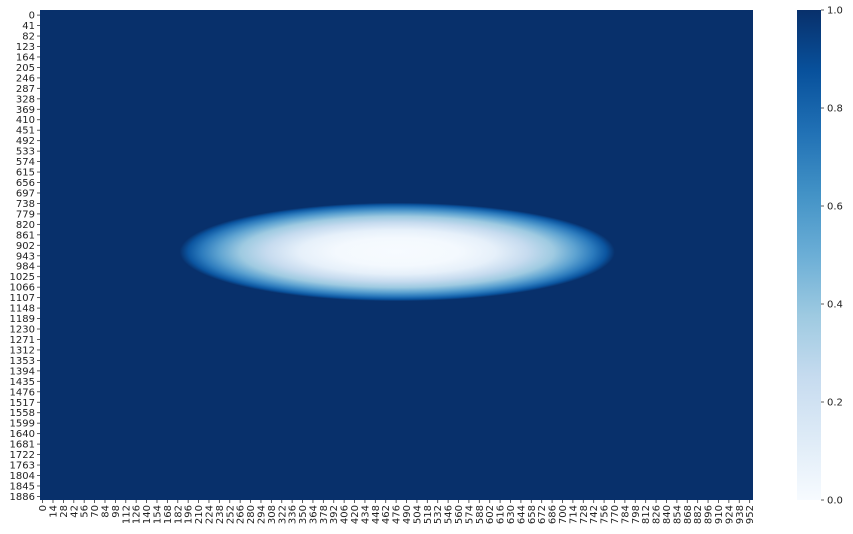 This screenshot has width=853, height=534. Describe the element at coordinates (835, 11) in the screenshot. I see `colorbar-tick-label: 1.0` at that location.